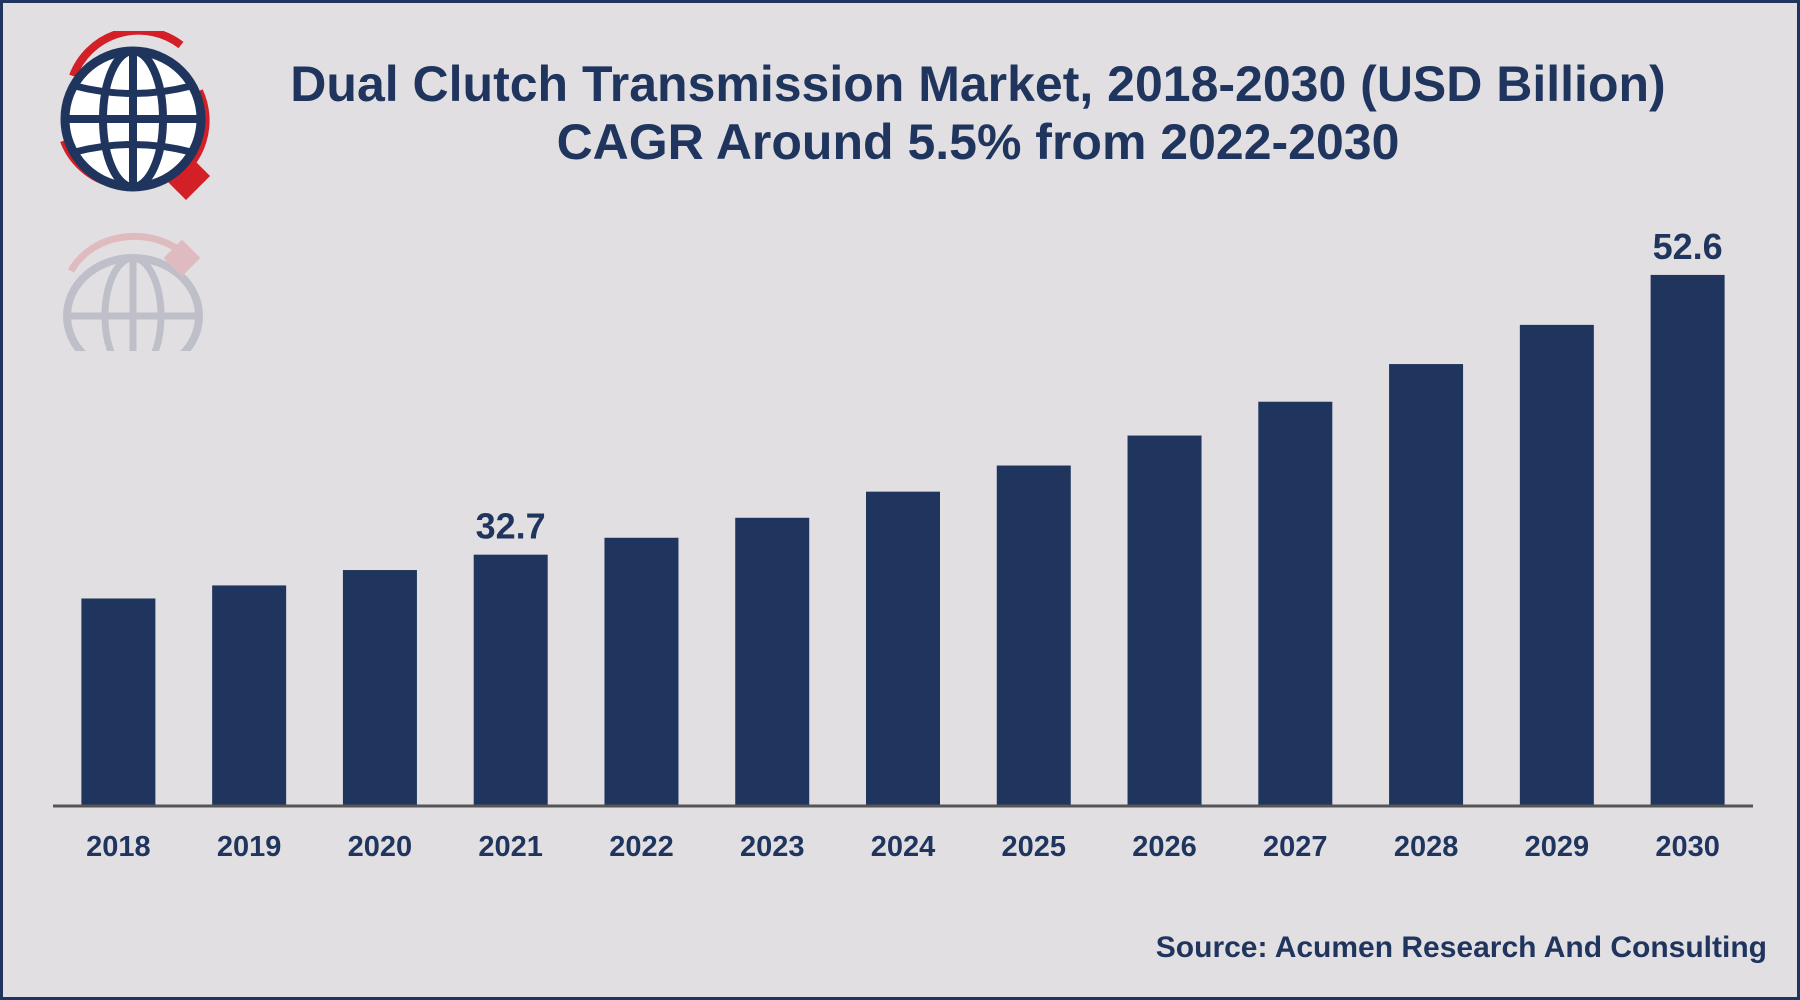  What do you see at coordinates (1687, 847) in the screenshot?
I see `x-tick-label: 2030` at bounding box center [1687, 847].